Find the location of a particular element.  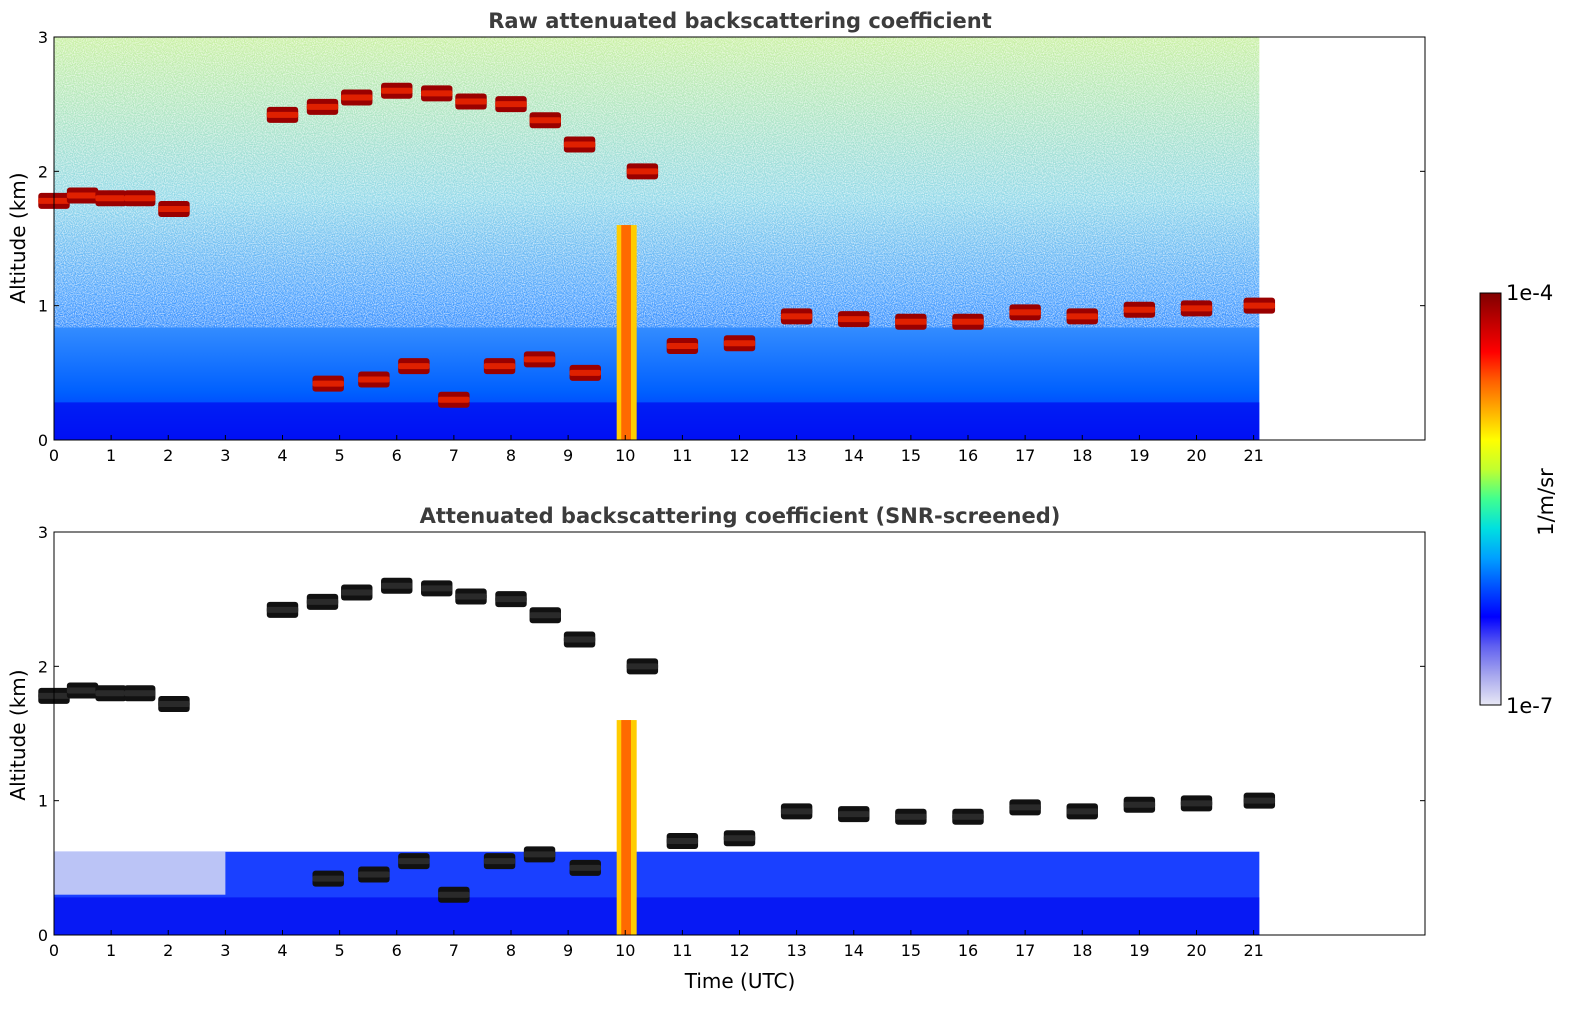

colorbar-max-label: 1e-4 is located at coordinates (1529, 293).